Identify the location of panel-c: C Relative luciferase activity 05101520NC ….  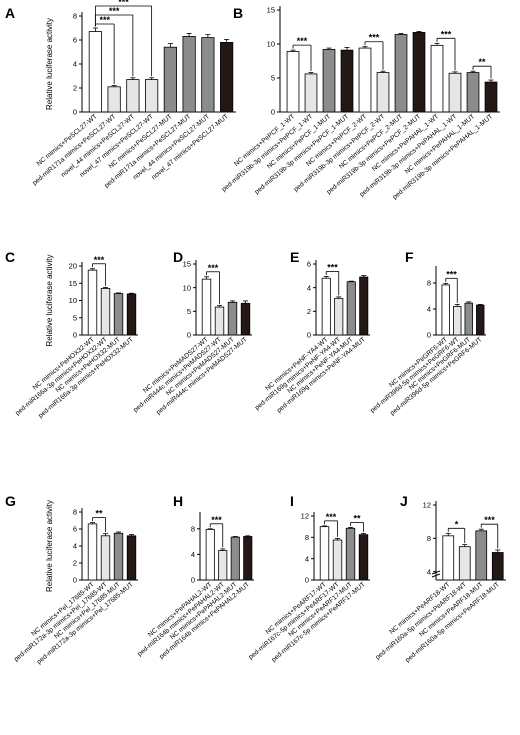
(71, 334).